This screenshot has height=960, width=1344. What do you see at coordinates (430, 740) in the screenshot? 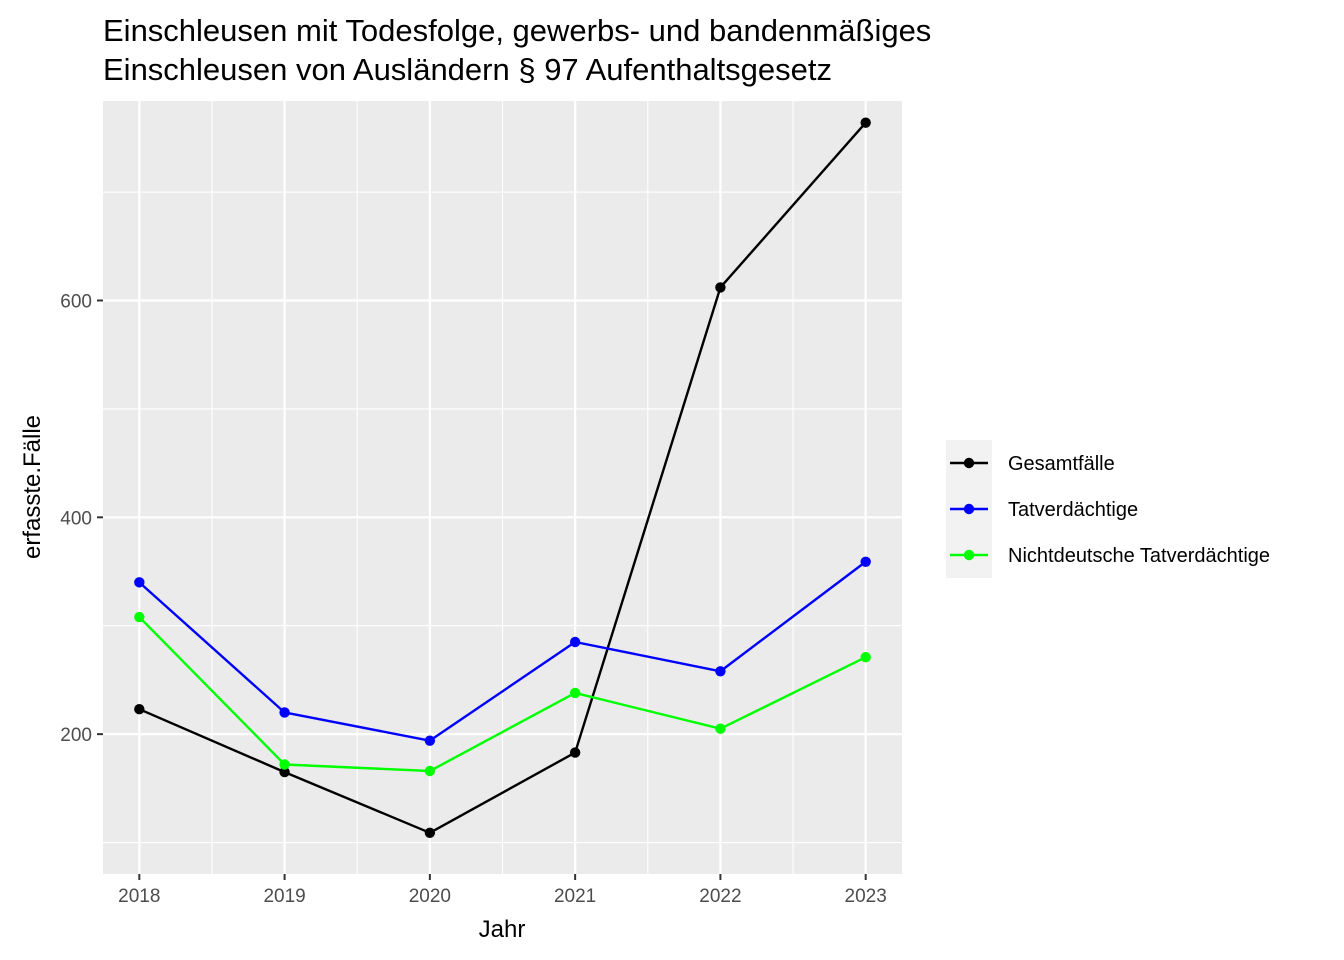
I see `series-point-1-2020` at bounding box center [430, 740].